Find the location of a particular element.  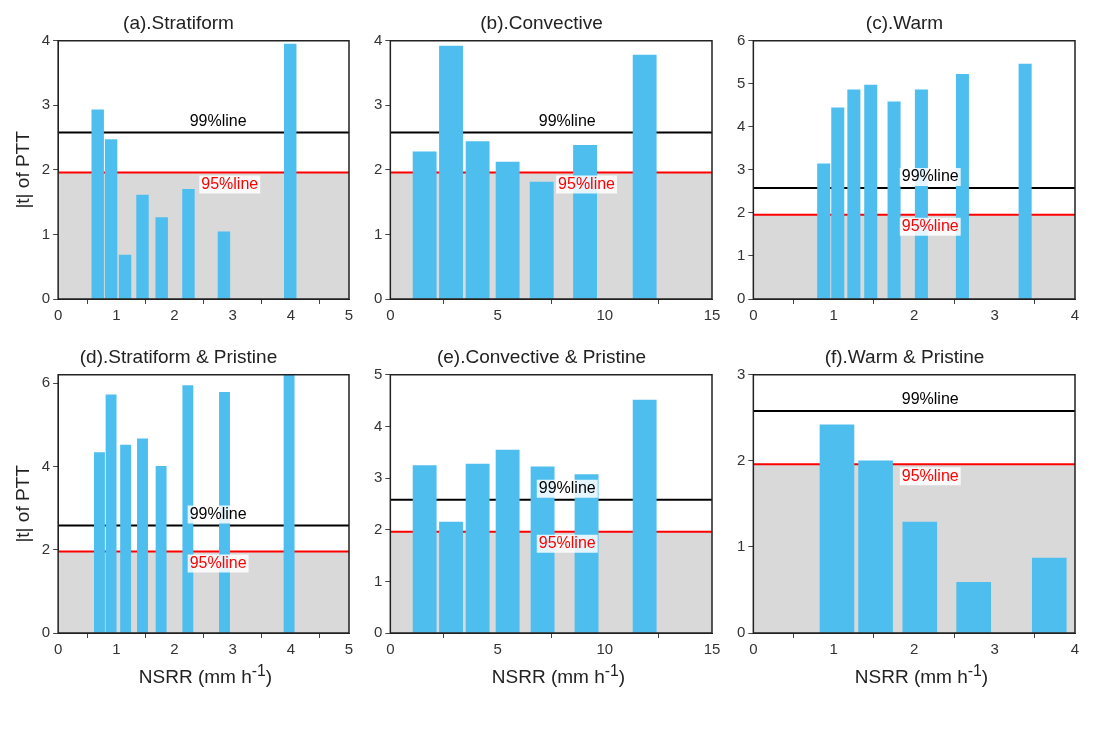

chart-title: (f).Warm & Pristine is located at coordinates (904, 356).